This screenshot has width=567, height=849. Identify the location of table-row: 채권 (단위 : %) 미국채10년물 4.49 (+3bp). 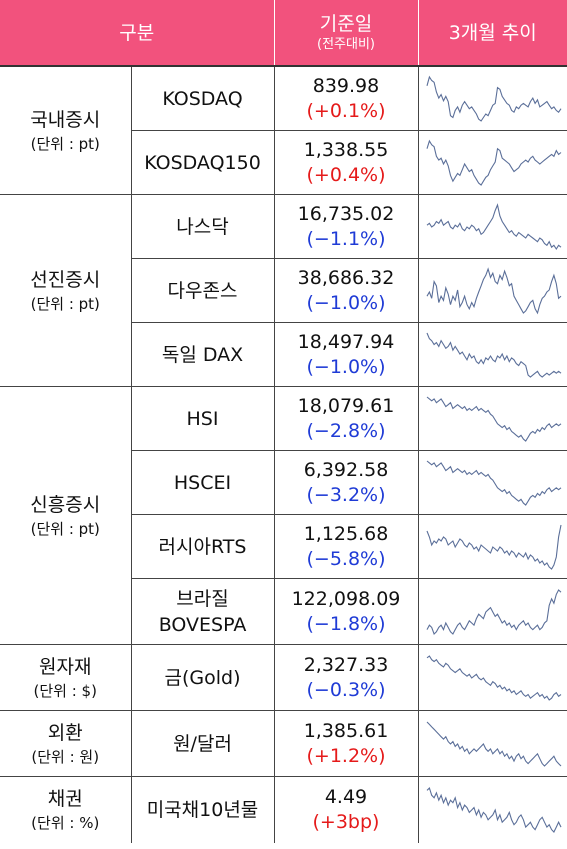
(283, 809).